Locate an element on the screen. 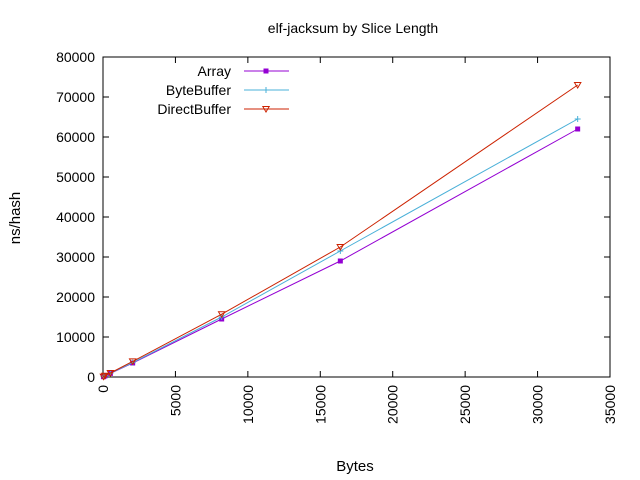  legend-label: Array is located at coordinates (214, 71).